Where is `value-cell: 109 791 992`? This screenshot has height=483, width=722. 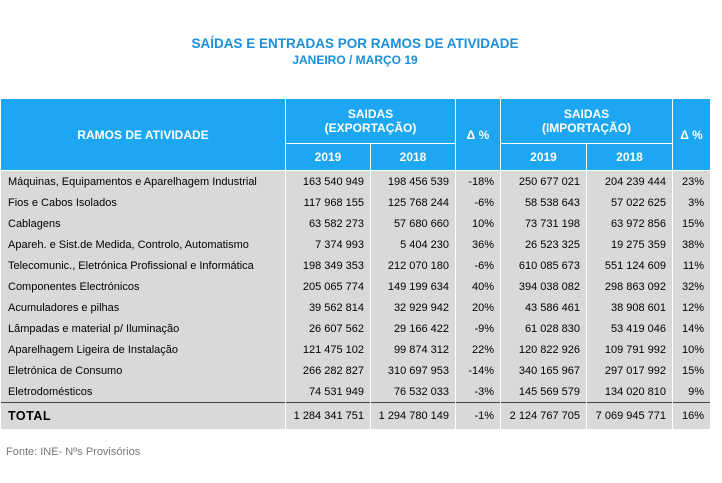
value-cell: 109 791 992 is located at coordinates (629, 349).